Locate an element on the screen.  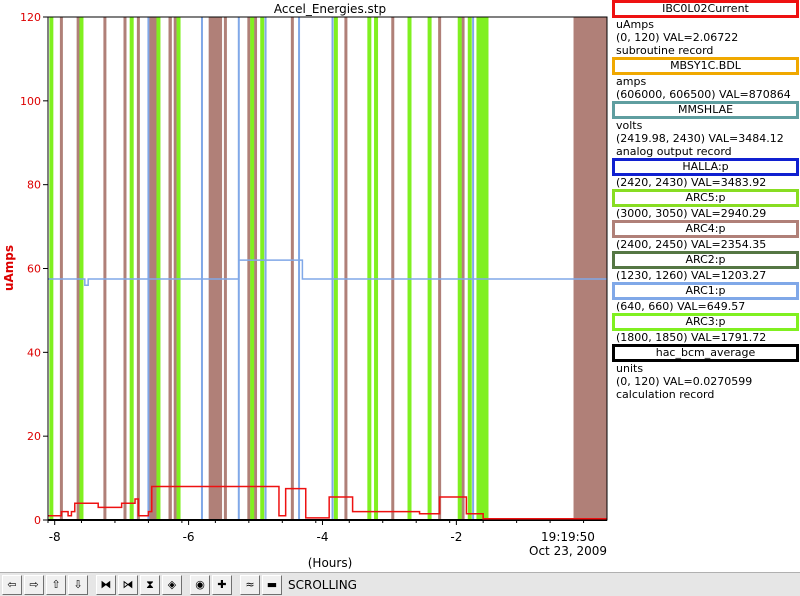
pan-right-icon: ⇨ is located at coordinates (34, 584).